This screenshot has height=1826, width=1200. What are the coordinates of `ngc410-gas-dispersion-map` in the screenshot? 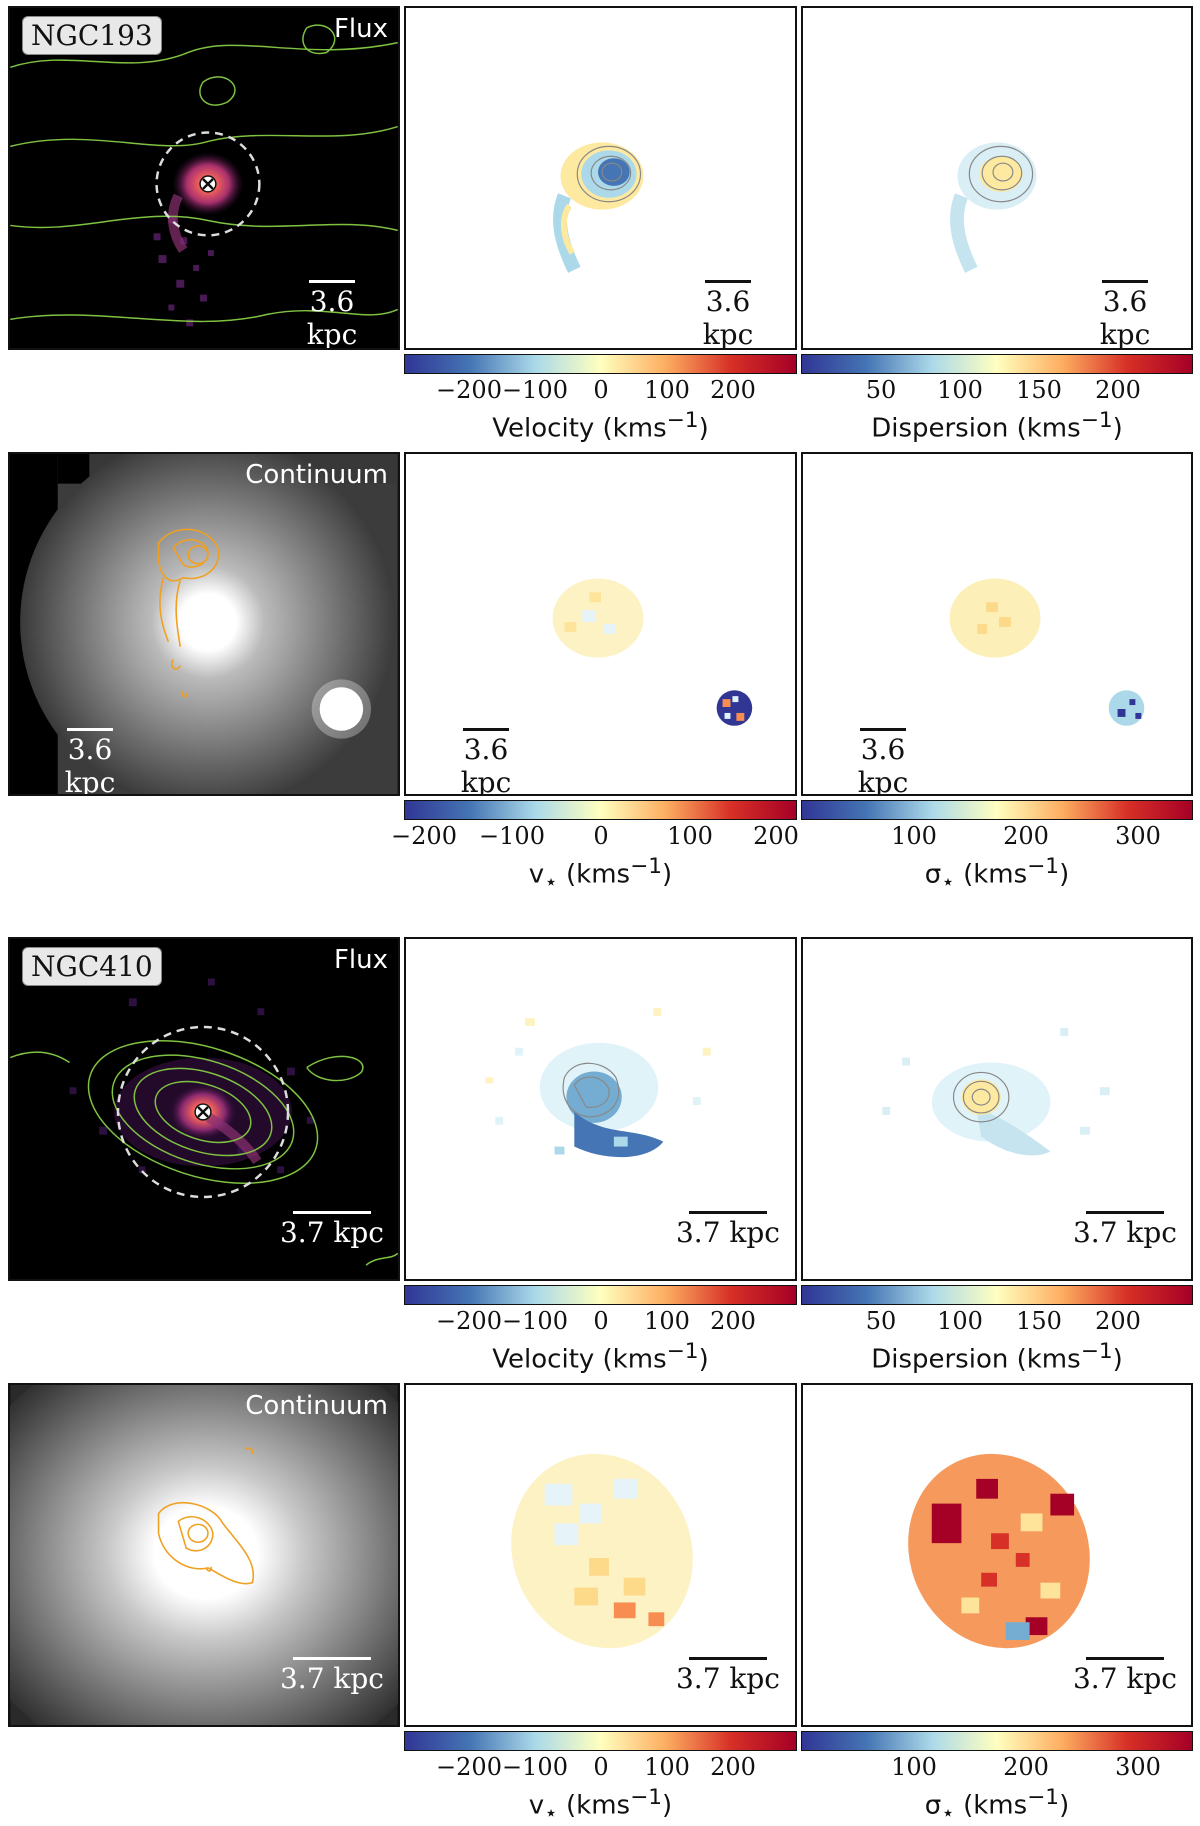 It's located at (996, 1091).